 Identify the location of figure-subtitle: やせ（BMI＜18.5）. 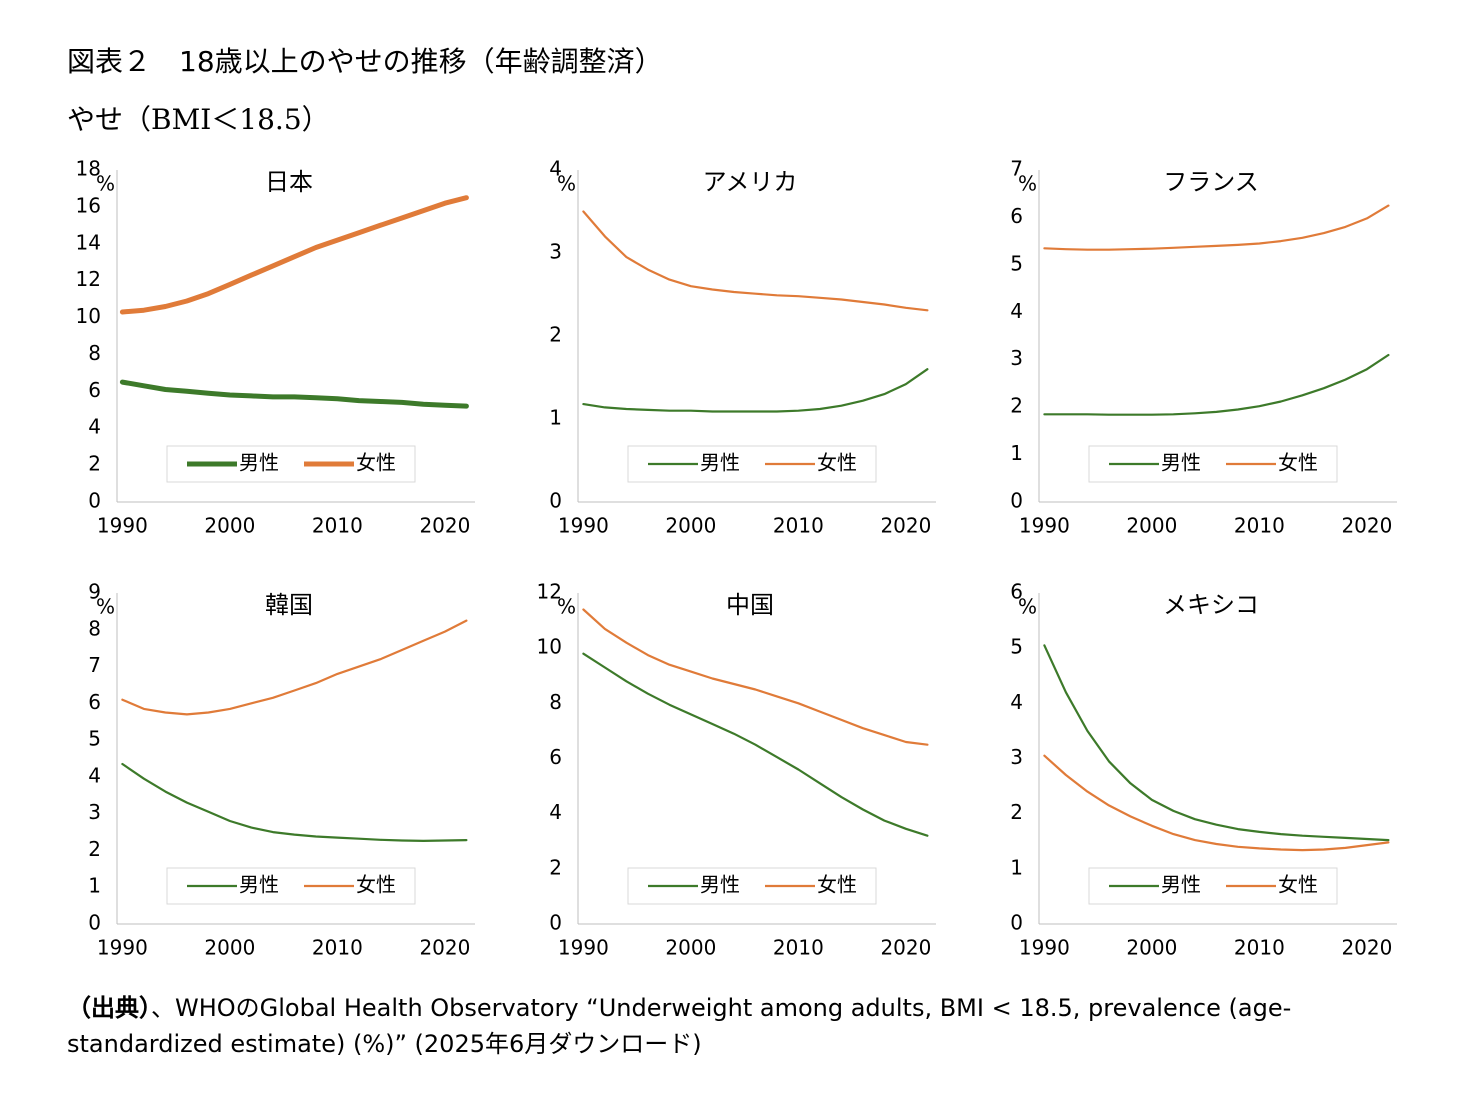
(198, 119).